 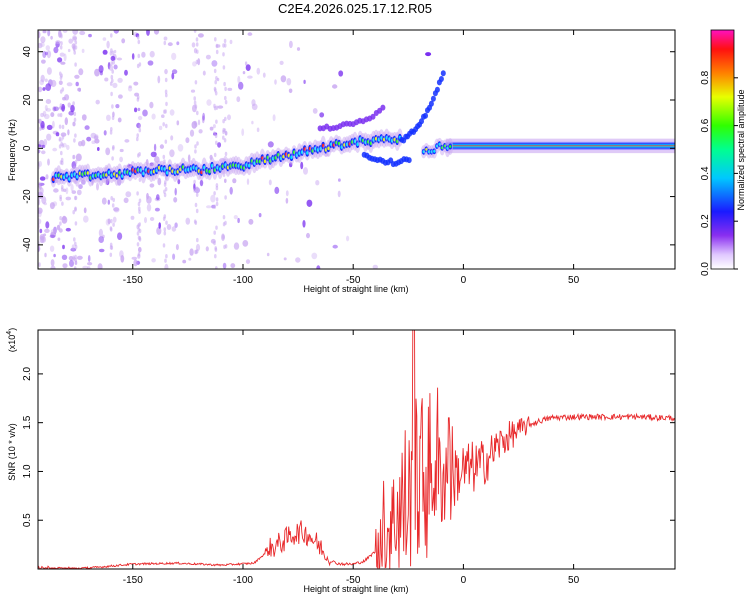 What do you see at coordinates (27, 374) in the screenshot?
I see `y-tick-label: 2.0` at bounding box center [27, 374].